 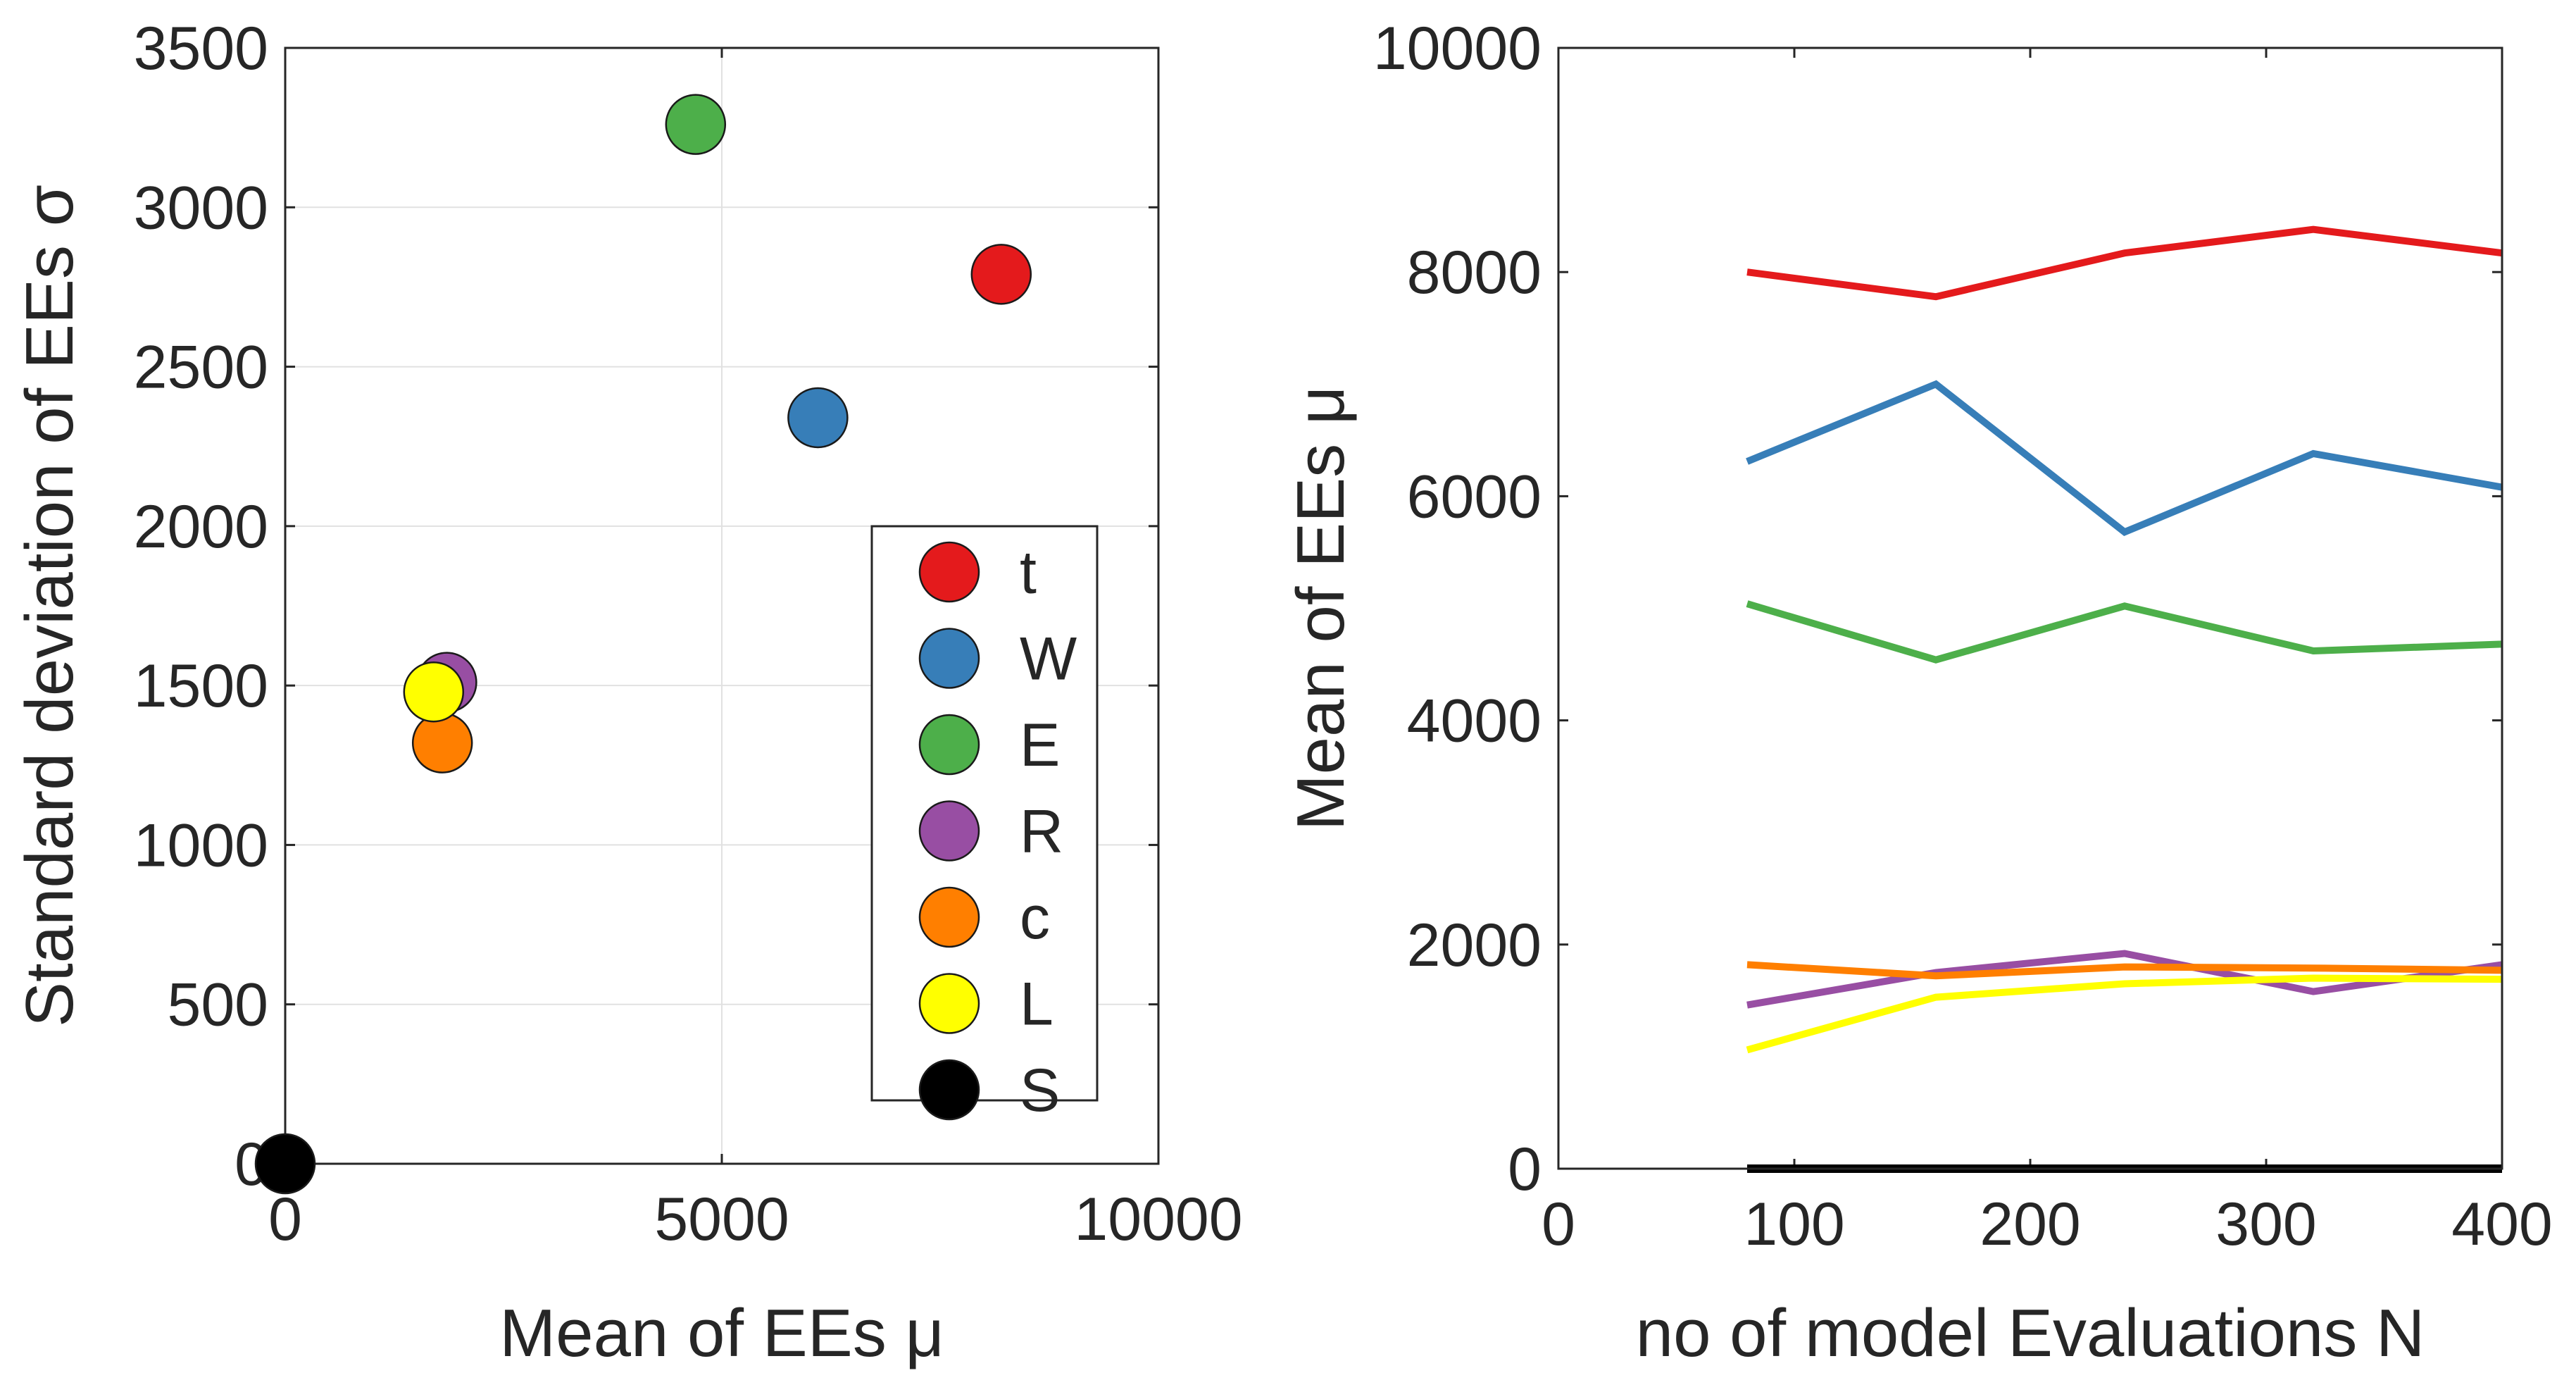 What do you see at coordinates (1320, 608) in the screenshot?
I see `line-y-axis-label: Mean of EEs μ` at bounding box center [1320, 608].